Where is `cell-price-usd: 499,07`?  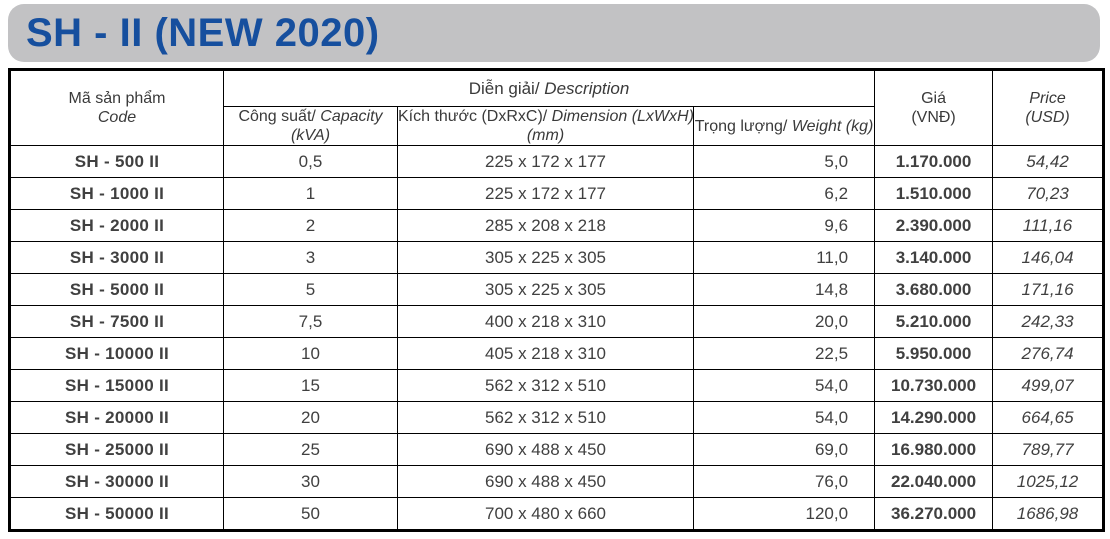
cell-price-usd: 499,07 is located at coordinates (1048, 385).